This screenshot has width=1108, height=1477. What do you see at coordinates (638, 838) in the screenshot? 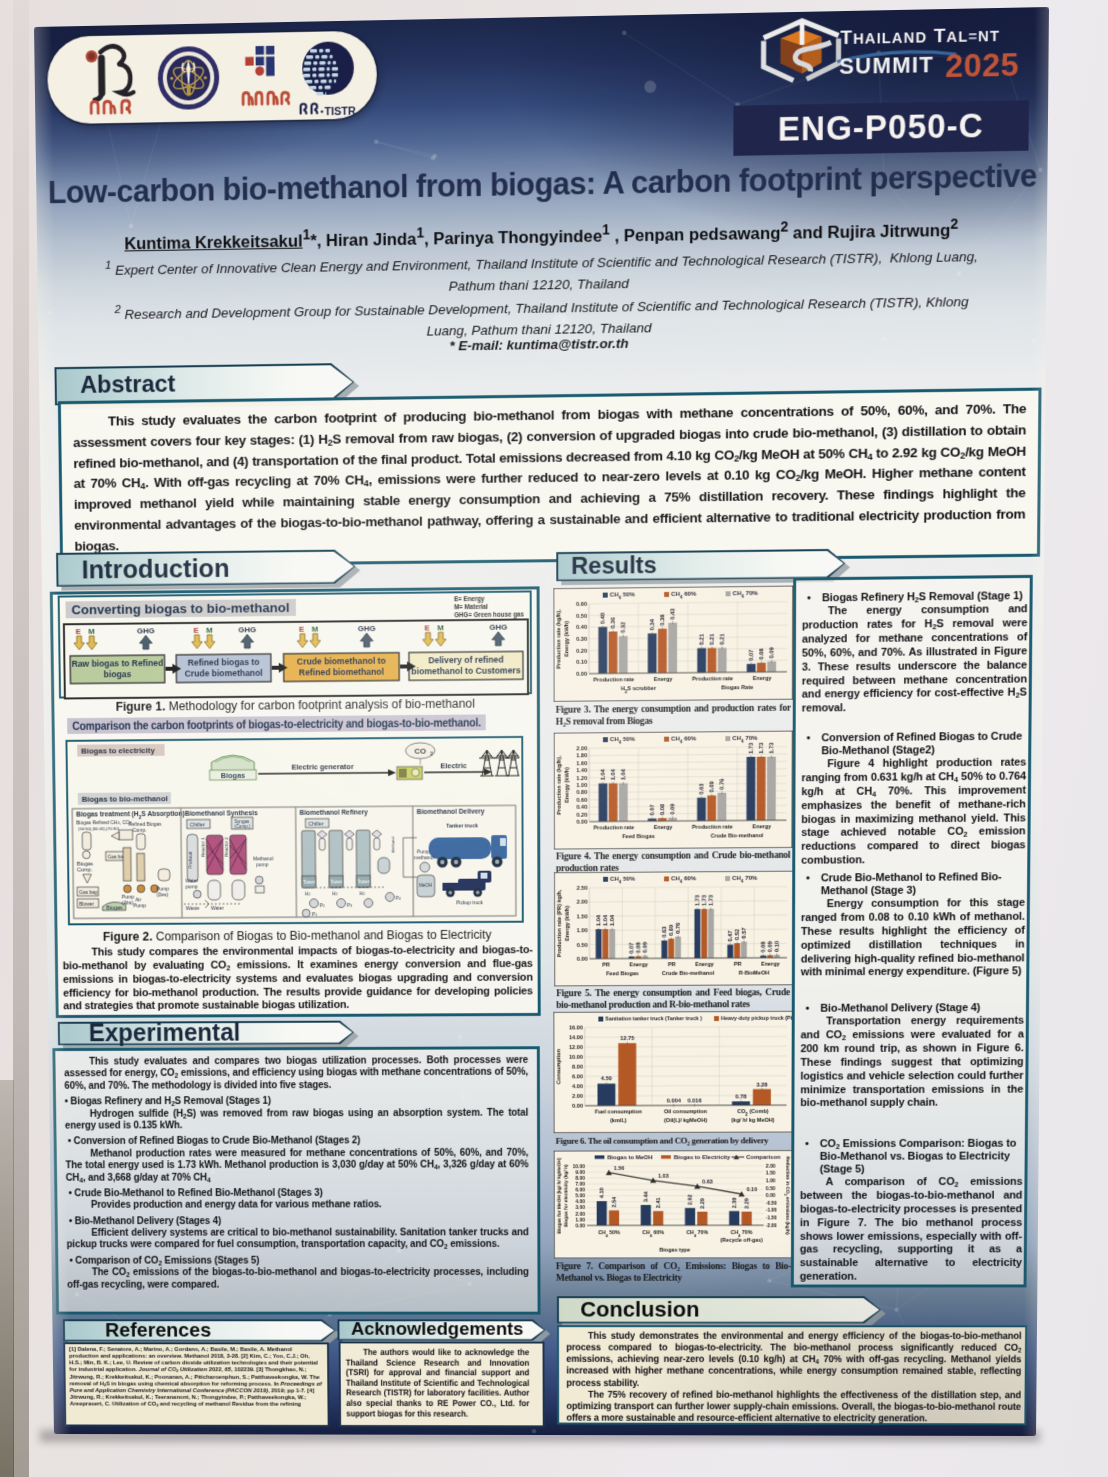
I see `svg-text: Feed Biogas` at bounding box center [638, 838].